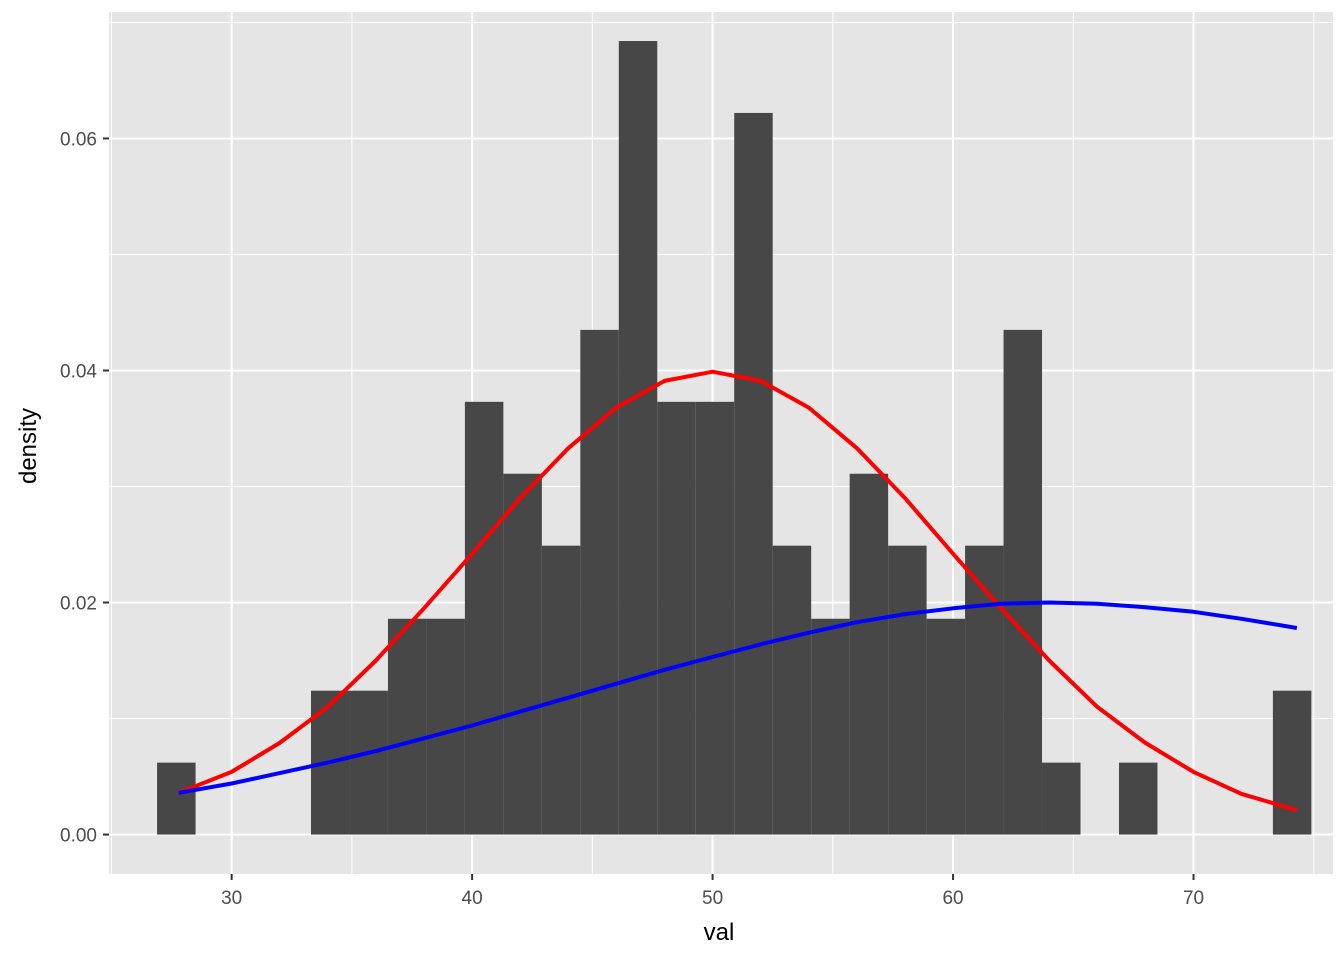  What do you see at coordinates (472, 898) in the screenshot?
I see `x-tick-label: 40` at bounding box center [472, 898].